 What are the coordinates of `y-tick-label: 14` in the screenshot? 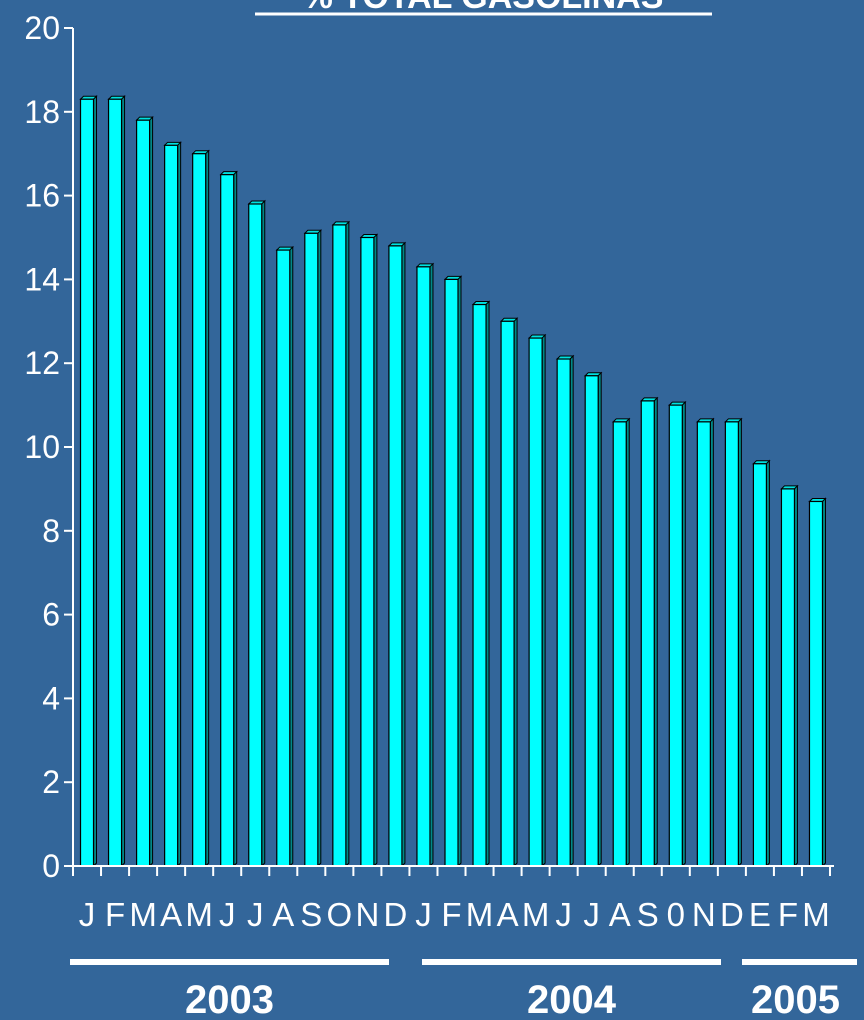 It's located at (42, 279).